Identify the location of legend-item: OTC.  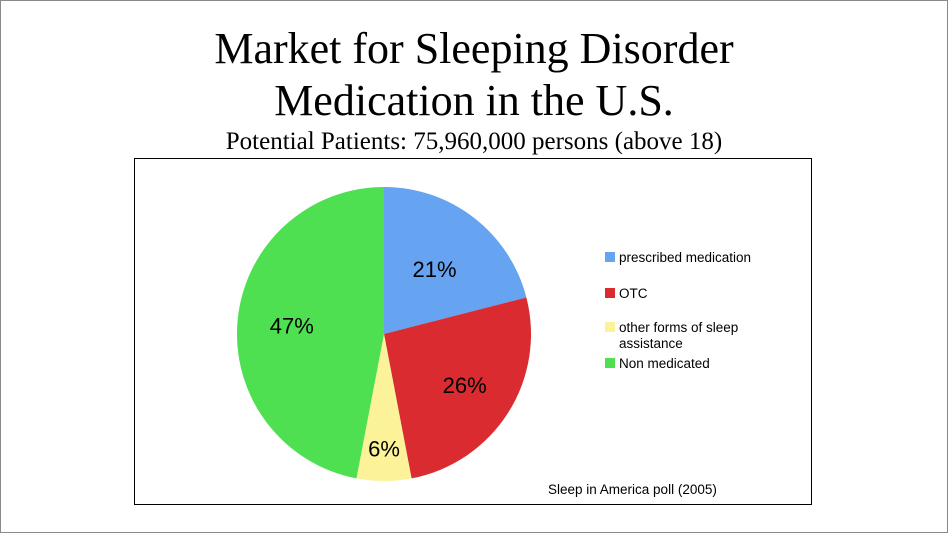
(626, 293).